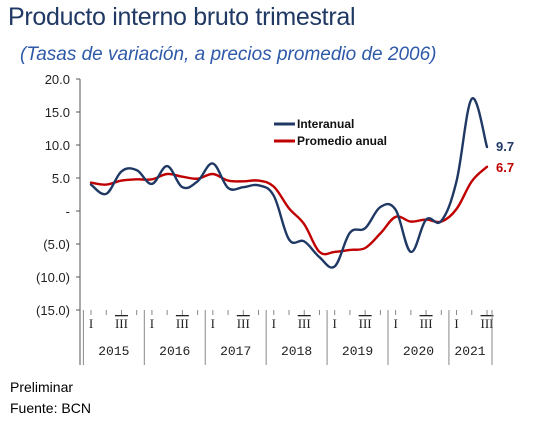 Image resolution: width=547 pixels, height=427 pixels. I want to click on y-tick-label: (10.0), so click(53, 277).